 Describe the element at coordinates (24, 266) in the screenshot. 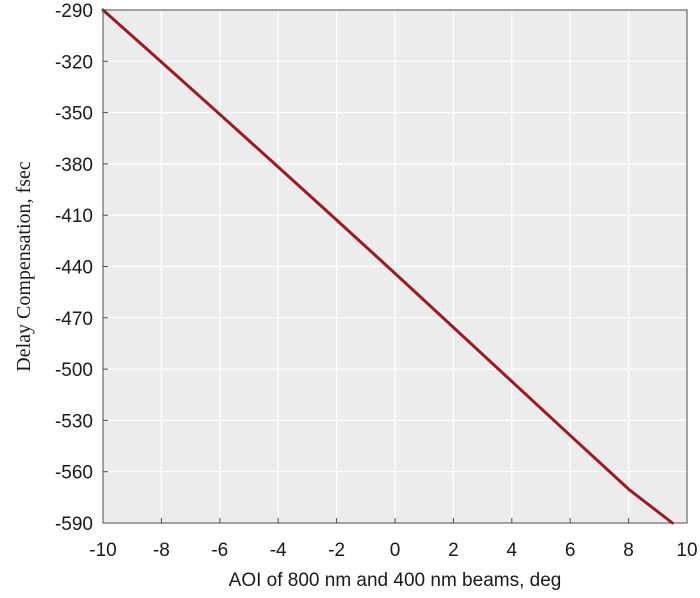

I see `y-axis-label: Delay Compensation, fsec` at that location.